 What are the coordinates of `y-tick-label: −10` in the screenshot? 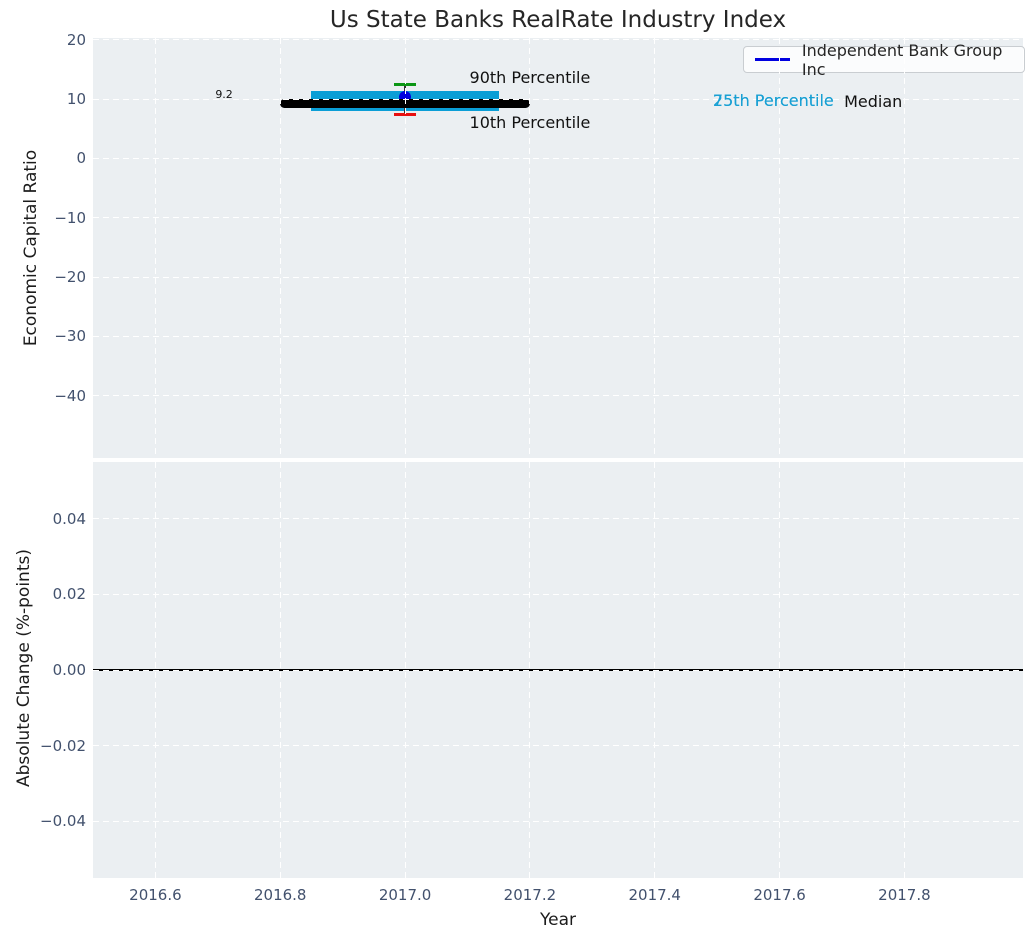 It's located at (70, 217).